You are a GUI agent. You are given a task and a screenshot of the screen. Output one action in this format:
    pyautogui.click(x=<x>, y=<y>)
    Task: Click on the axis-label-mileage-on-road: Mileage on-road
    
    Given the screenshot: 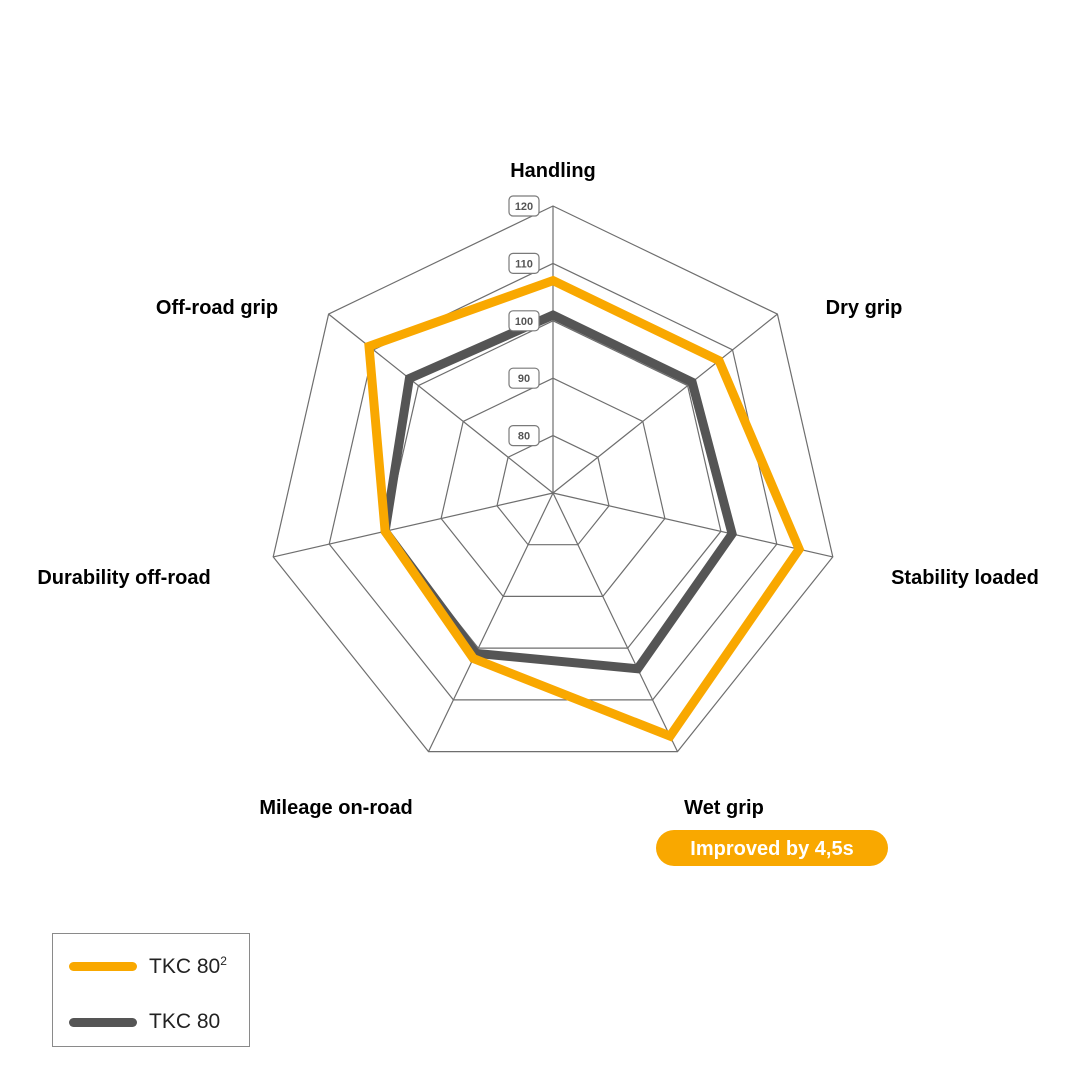 What is the action you would take?
    pyautogui.click(x=335, y=808)
    